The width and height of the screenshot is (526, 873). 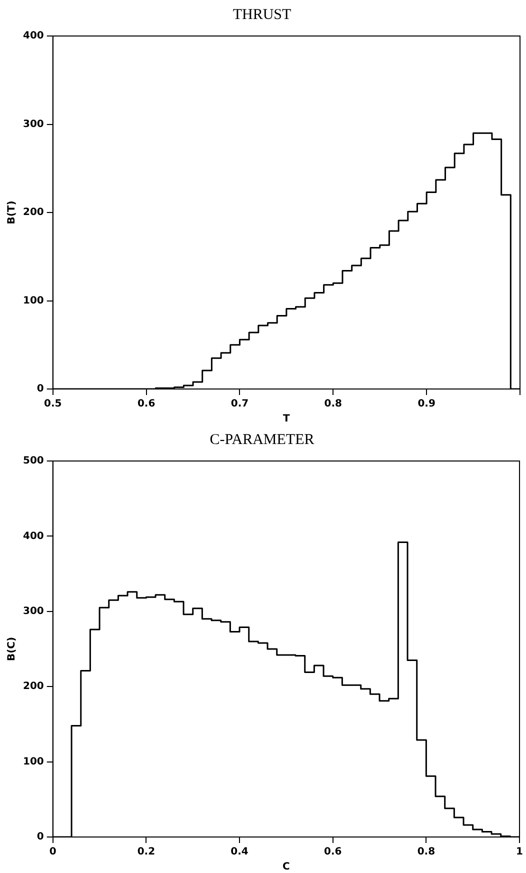 I want to click on x-axis-title: C, so click(x=286, y=867).